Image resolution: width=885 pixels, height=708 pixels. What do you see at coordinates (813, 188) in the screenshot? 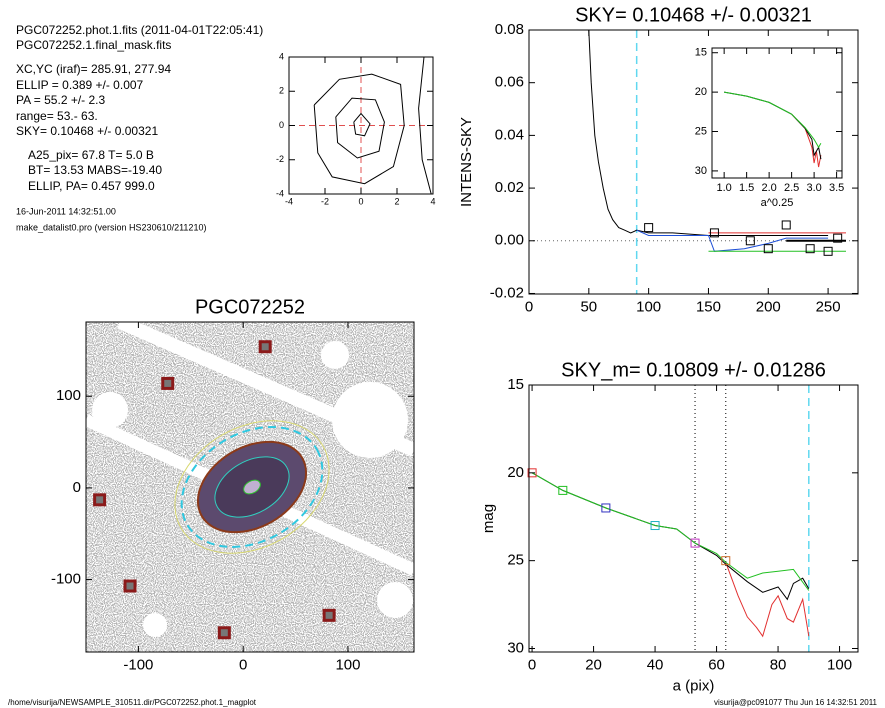
I see `x-tick-label: 3.0` at bounding box center [813, 188].